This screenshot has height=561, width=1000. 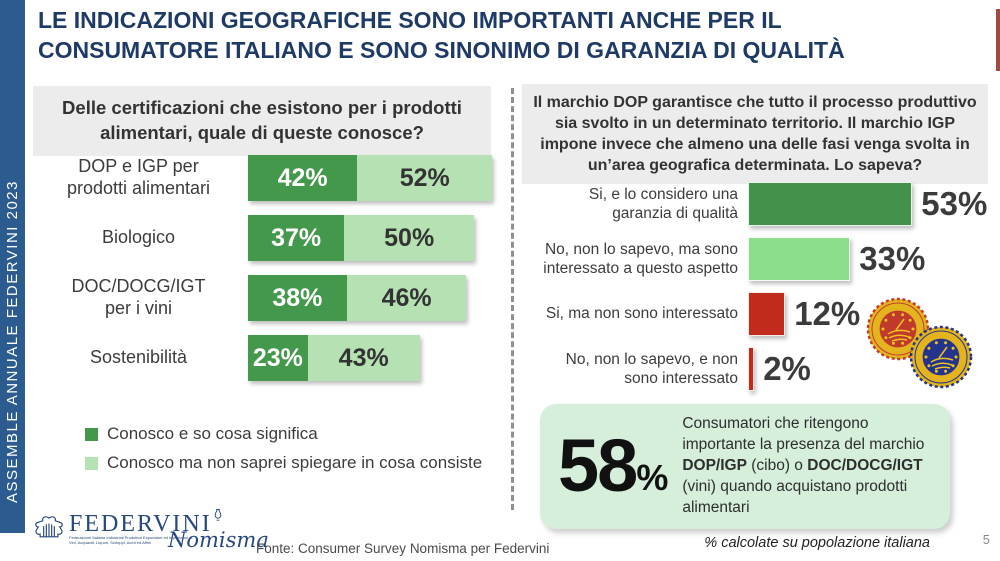 I want to click on bar-segment-vague: 50%, so click(x=409, y=238).